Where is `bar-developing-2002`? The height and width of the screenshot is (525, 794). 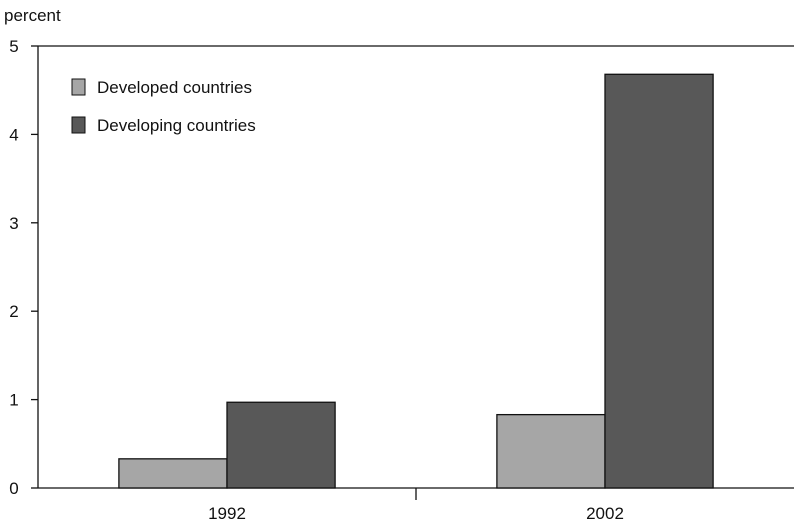
bar-developing-2002 is located at coordinates (659, 281).